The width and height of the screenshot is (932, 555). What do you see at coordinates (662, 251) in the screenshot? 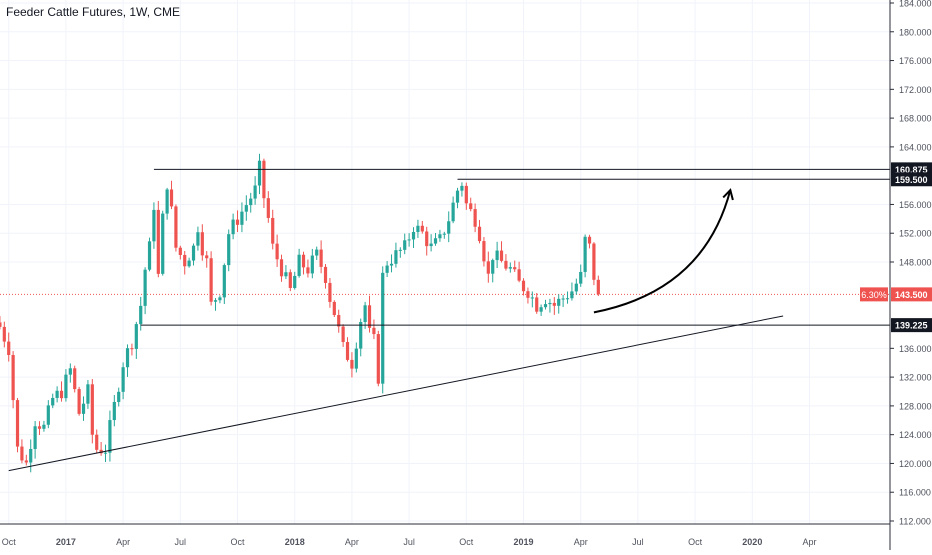
I see `forecast-arrow` at bounding box center [662, 251].